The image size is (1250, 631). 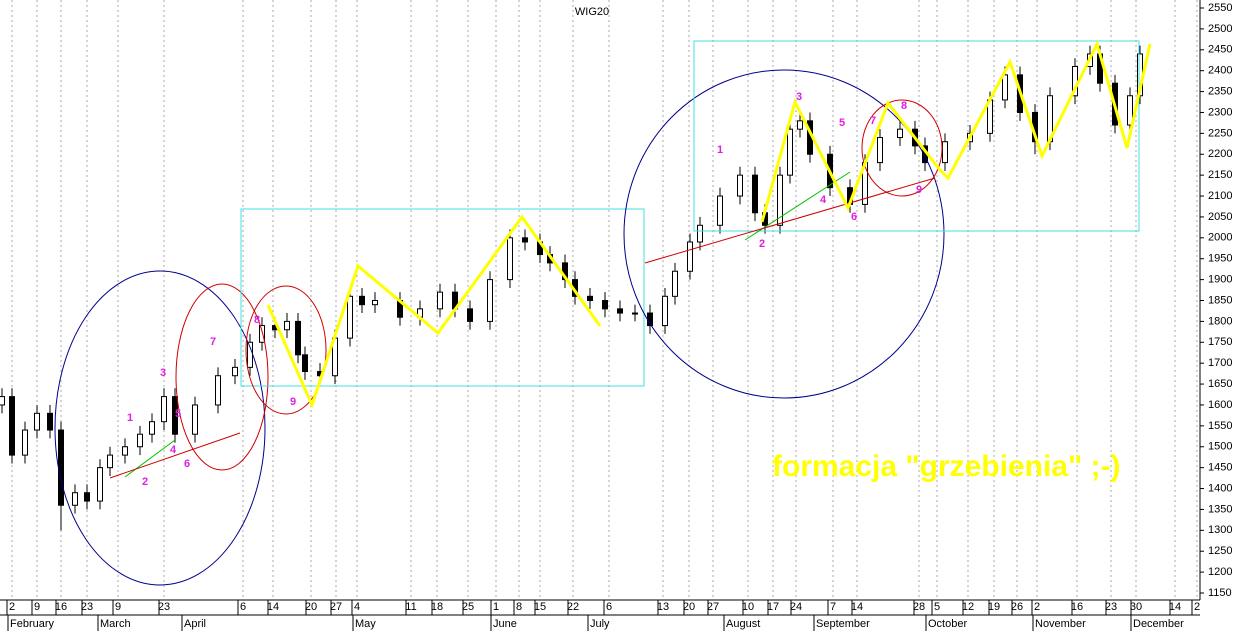 I want to click on y-tick-label: 1900, so click(x=1220, y=280).